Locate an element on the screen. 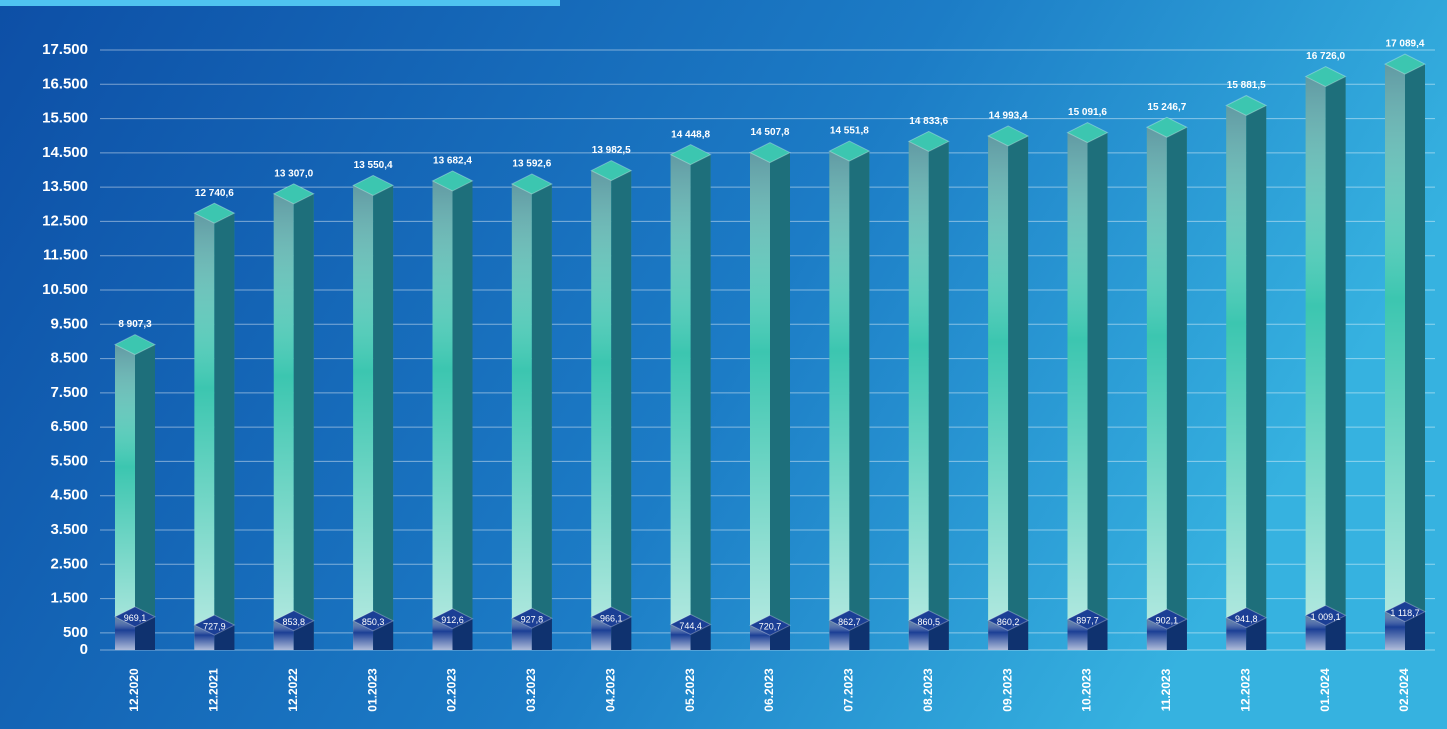 Image resolution: width=1447 pixels, height=729 pixels. x-tick-label: 01.2024 is located at coordinates (1325, 690).